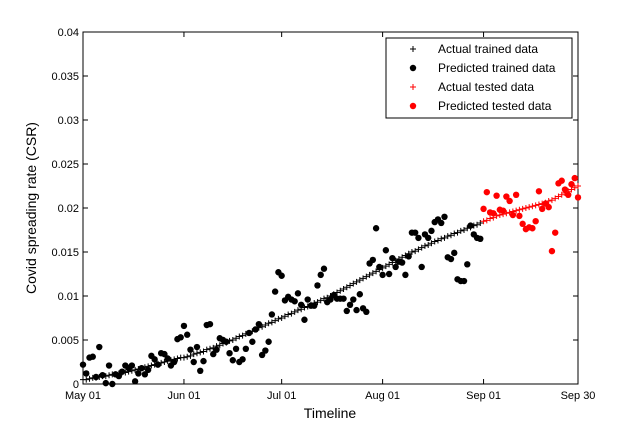  Describe the element at coordinates (68, 33) in the screenshot. I see `y-tick-label: 0.04` at that location.